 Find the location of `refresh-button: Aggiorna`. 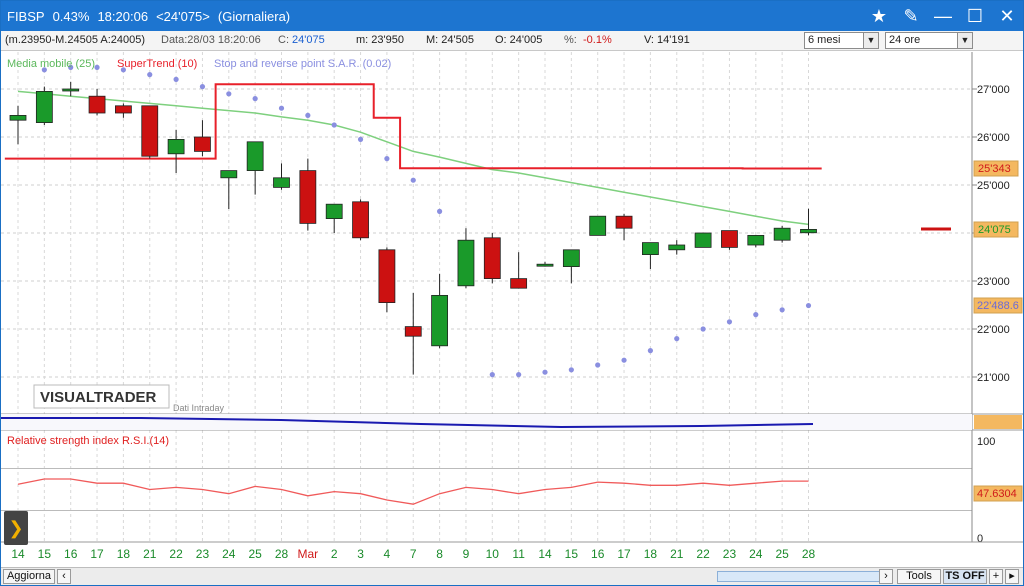

refresh-button: Aggiorna is located at coordinates (29, 576).